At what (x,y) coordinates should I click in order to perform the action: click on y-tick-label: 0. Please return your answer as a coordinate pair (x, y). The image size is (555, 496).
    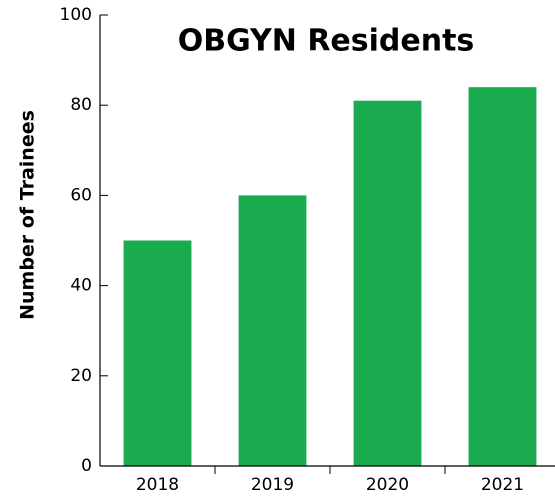
    Looking at the image, I should click on (86, 466).